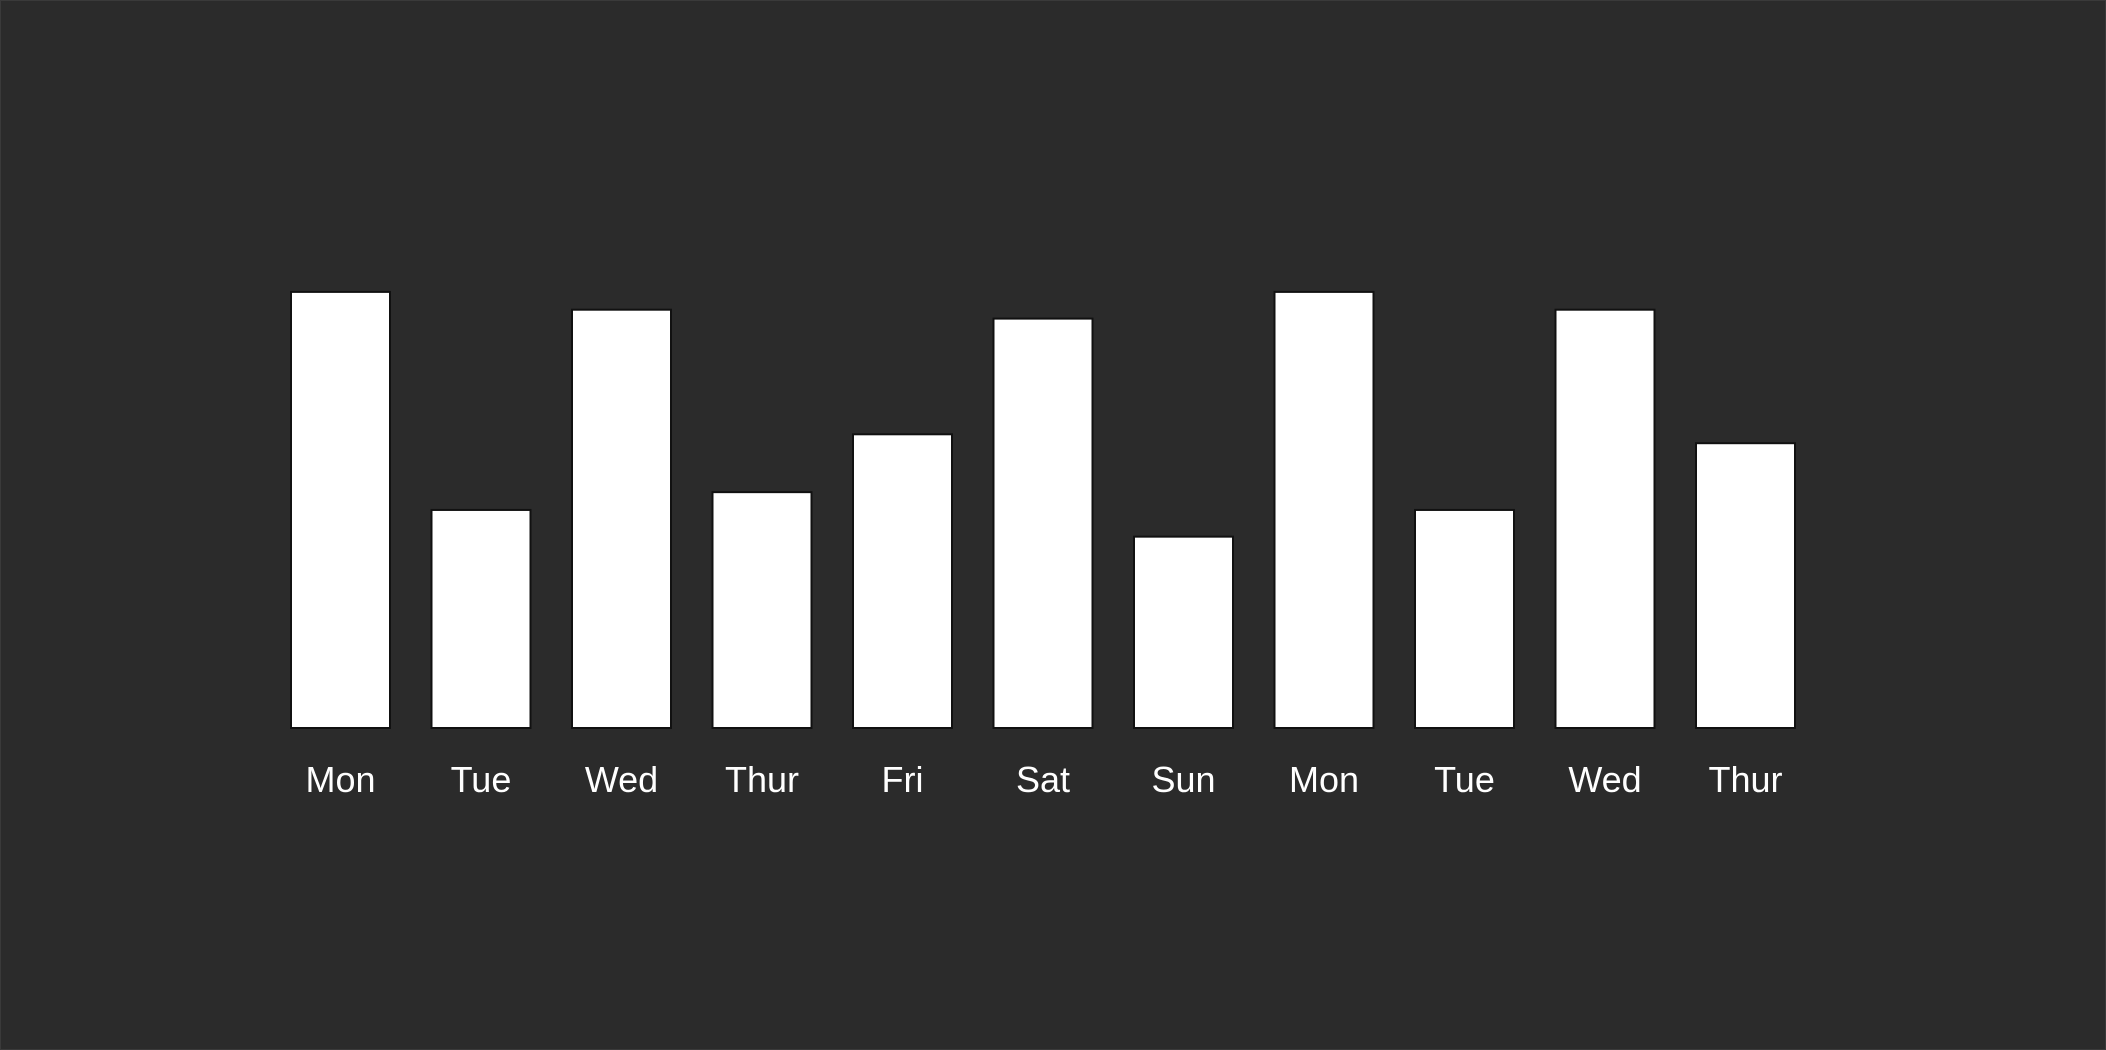 The width and height of the screenshot is (2106, 1050). What do you see at coordinates (1745, 779) in the screenshot?
I see `x-tick-label-11: Thur` at bounding box center [1745, 779].